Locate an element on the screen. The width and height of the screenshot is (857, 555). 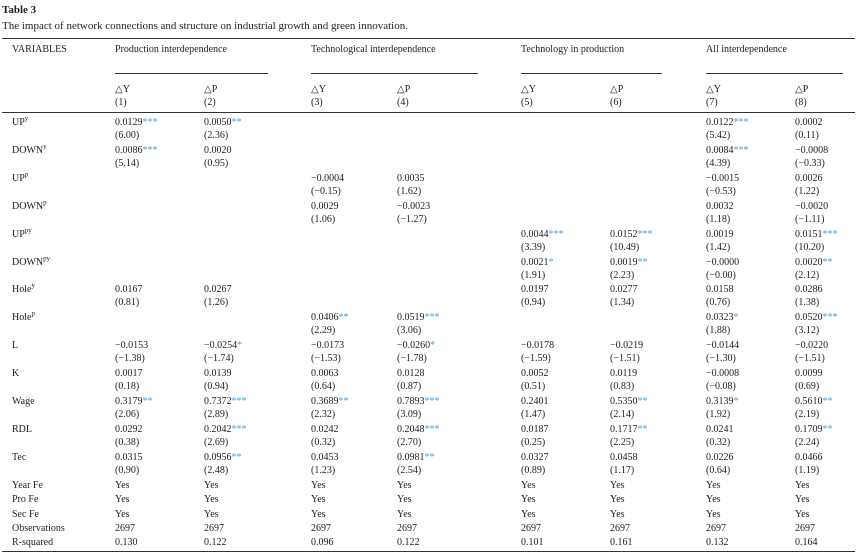
coef-value: −0.0023 is located at coordinates (414, 206).